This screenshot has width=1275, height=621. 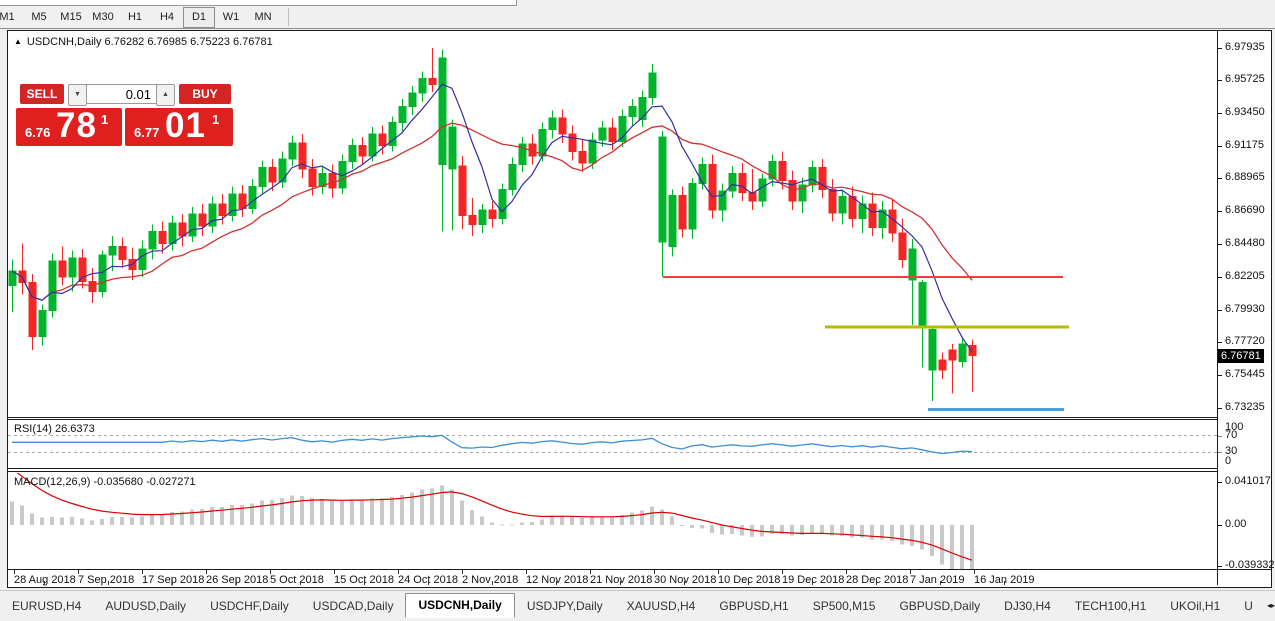 I want to click on timeframe-button-M15: M15, so click(x=71, y=17).